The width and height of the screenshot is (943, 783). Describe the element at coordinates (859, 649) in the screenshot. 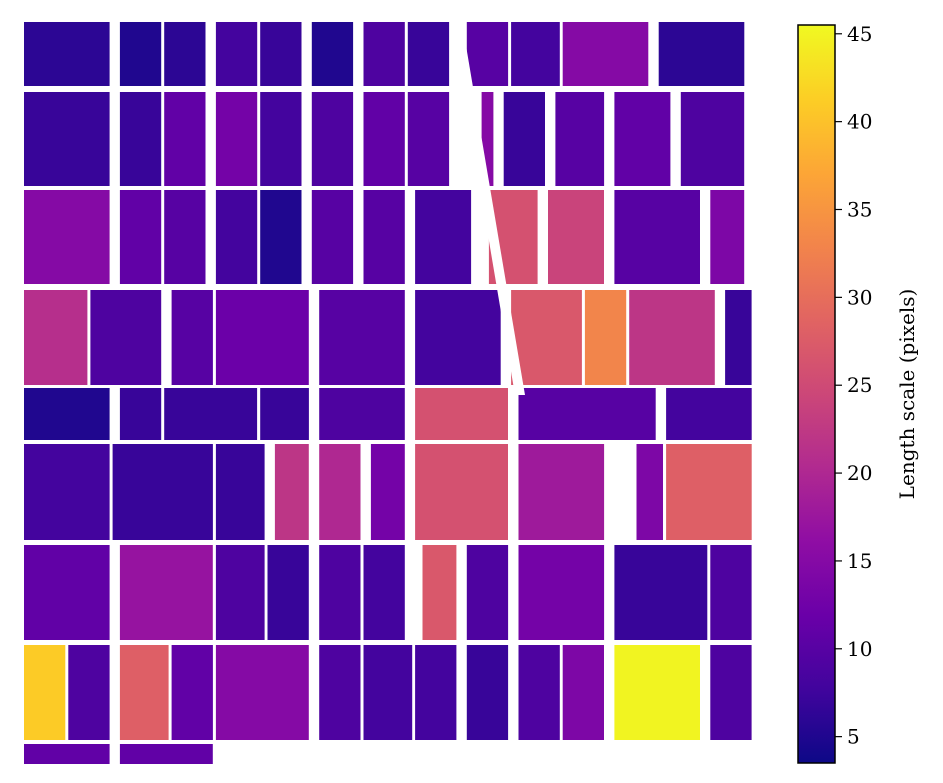

I see `colorbar-tick-label-10: 10` at that location.